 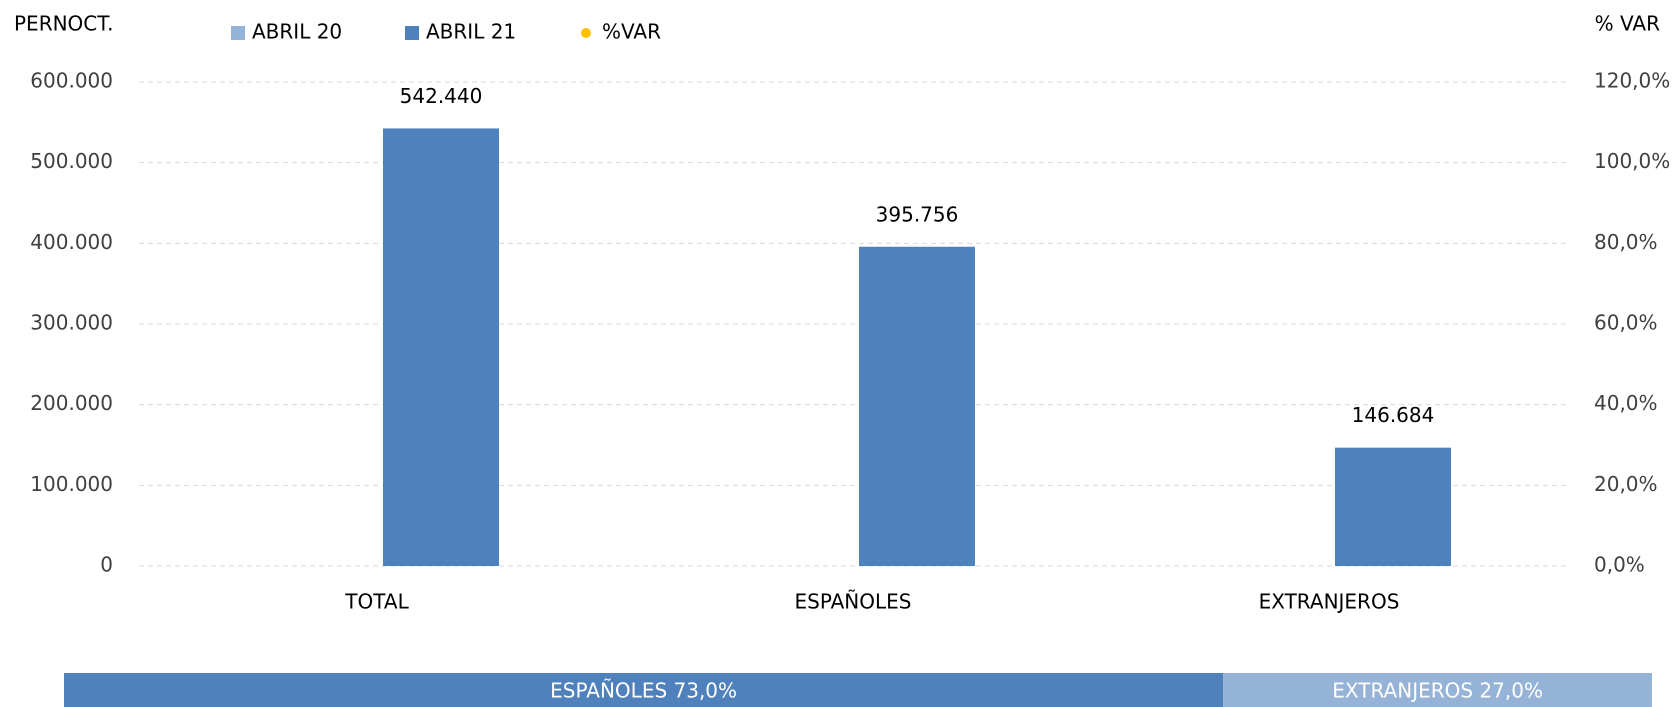 What do you see at coordinates (1626, 403) in the screenshot?
I see `y2-tick-label: 40,0%` at bounding box center [1626, 403].